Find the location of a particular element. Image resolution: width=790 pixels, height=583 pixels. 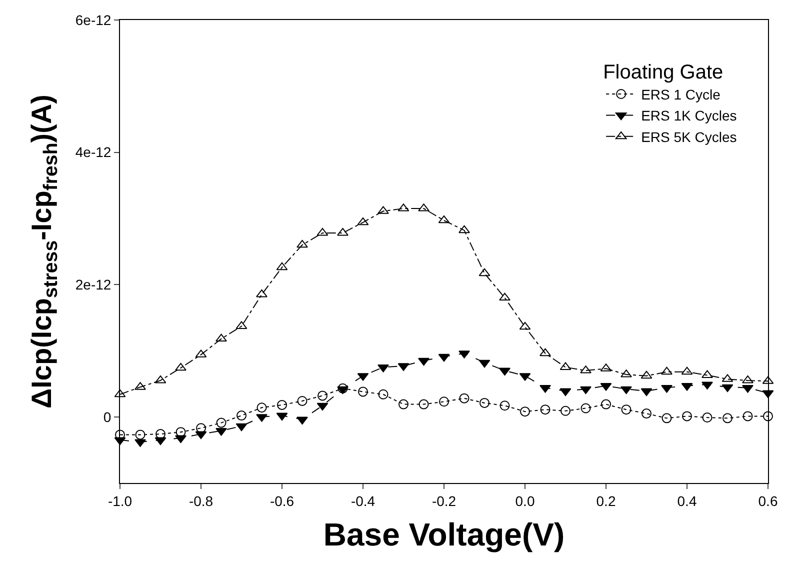

x-tick-label: -0.4 is located at coordinates (363, 500).